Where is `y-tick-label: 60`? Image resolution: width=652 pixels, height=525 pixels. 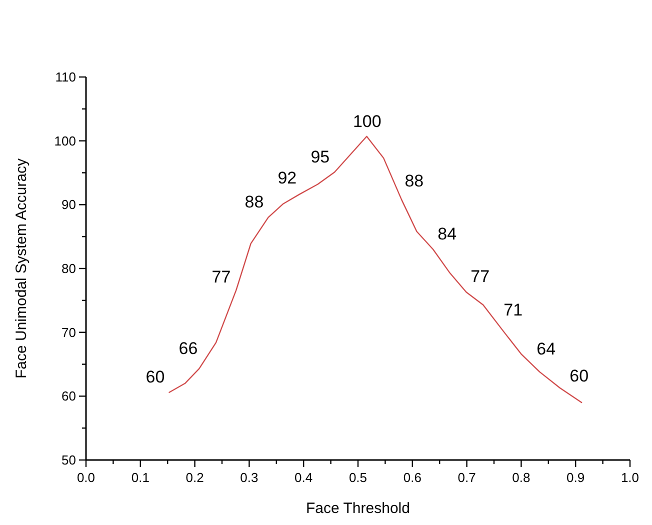 y-tick-label: 60 is located at coordinates (69, 396).